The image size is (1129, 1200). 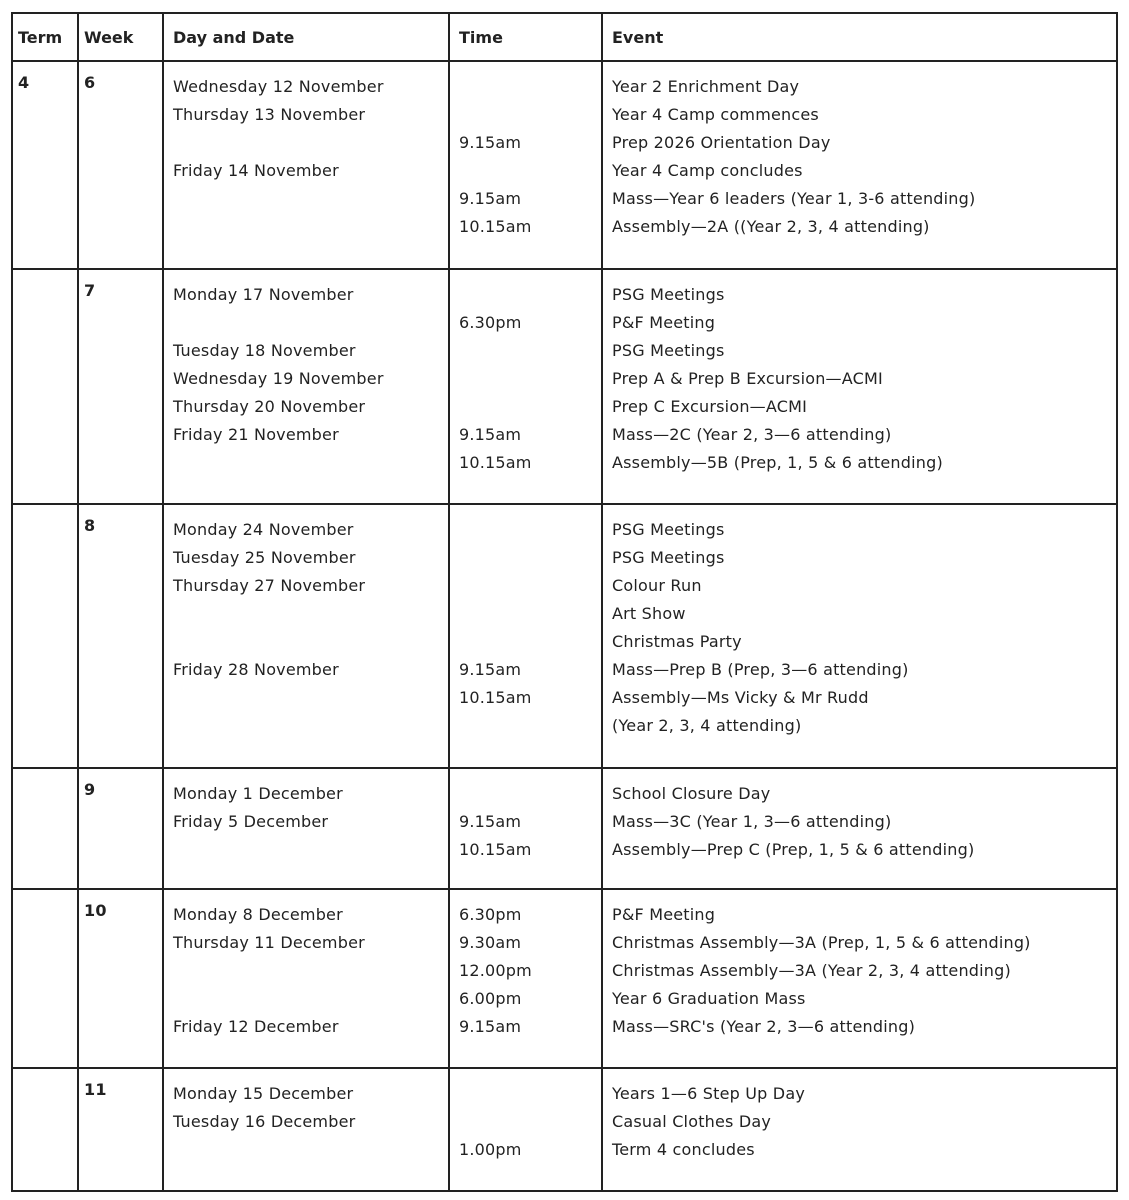 What do you see at coordinates (306, 37) in the screenshot?
I see `header-day-and-date: Day and Date` at bounding box center [306, 37].